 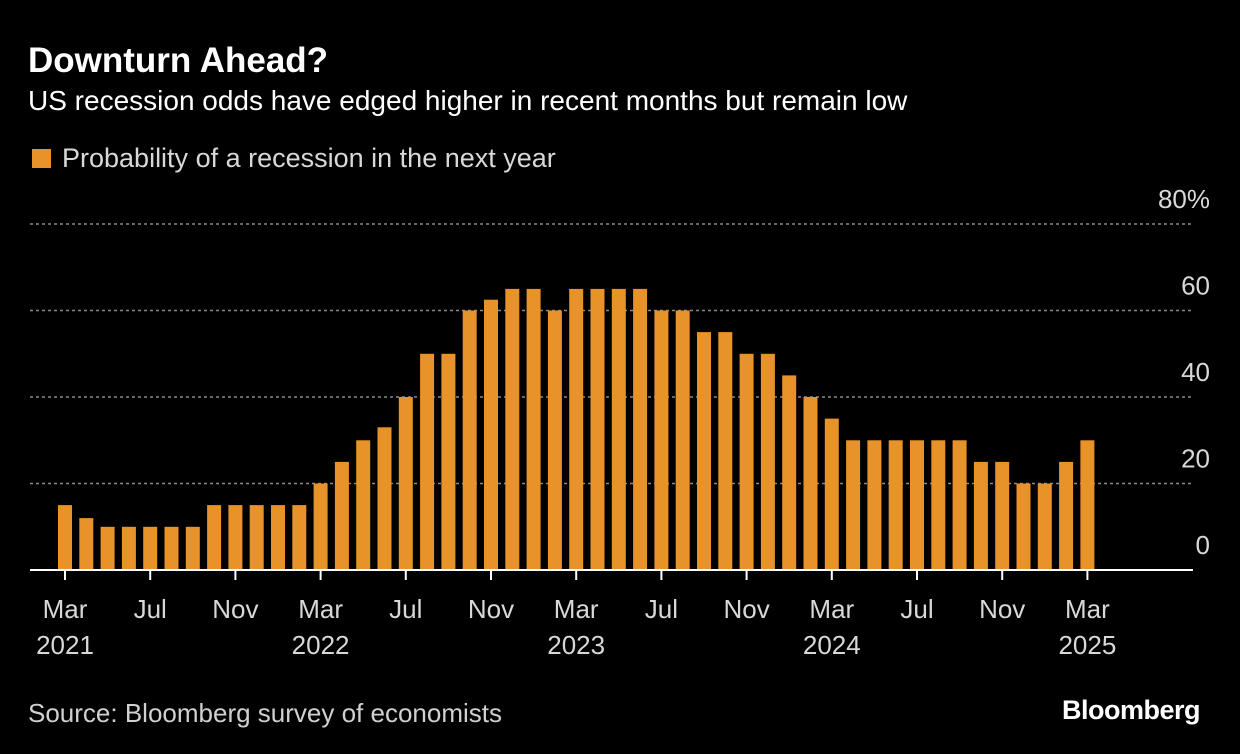 What do you see at coordinates (576, 645) in the screenshot?
I see `x-tick-label-year: 2023` at bounding box center [576, 645].